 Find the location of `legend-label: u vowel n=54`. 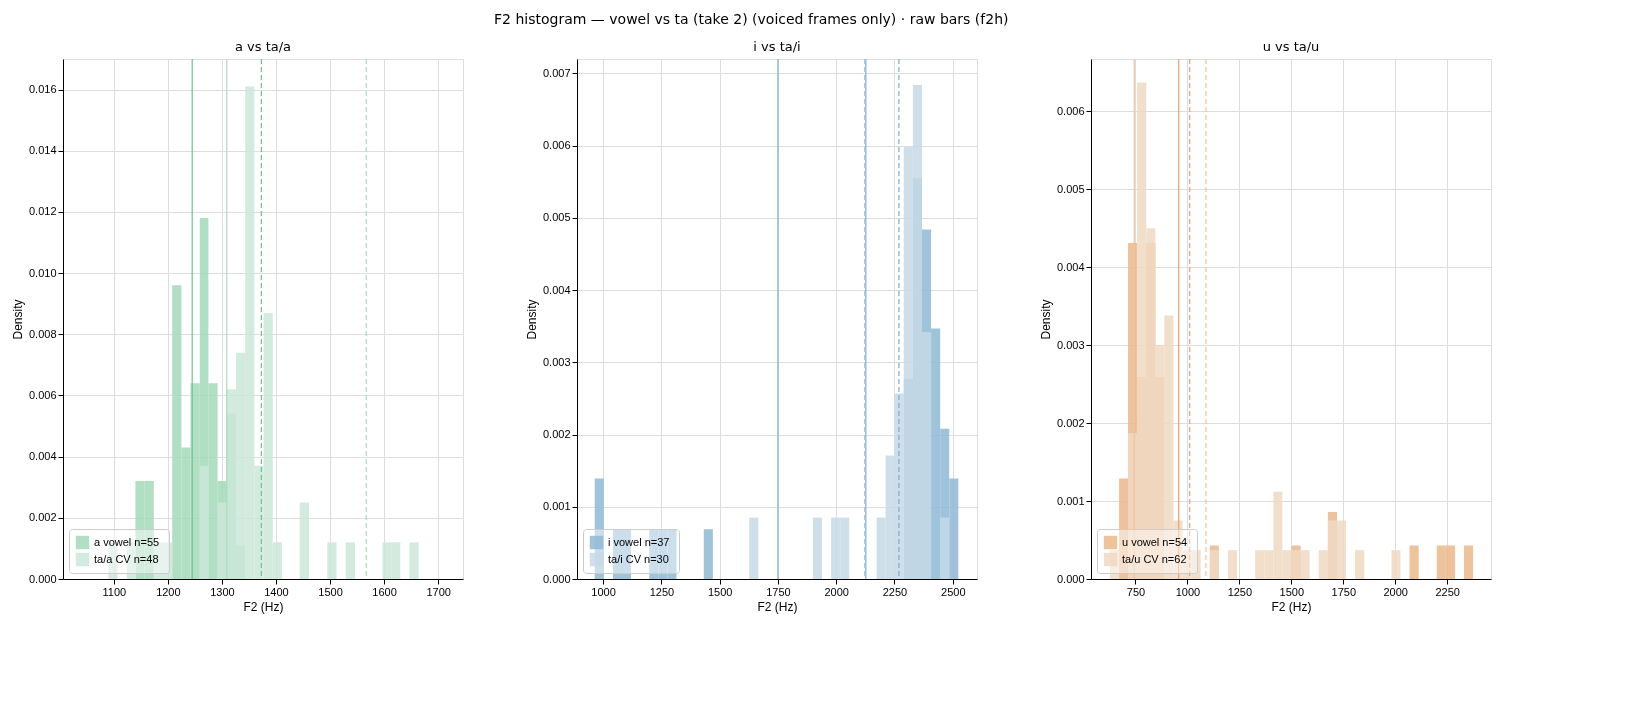

legend-label: u vowel n=54 is located at coordinates (1155, 541).